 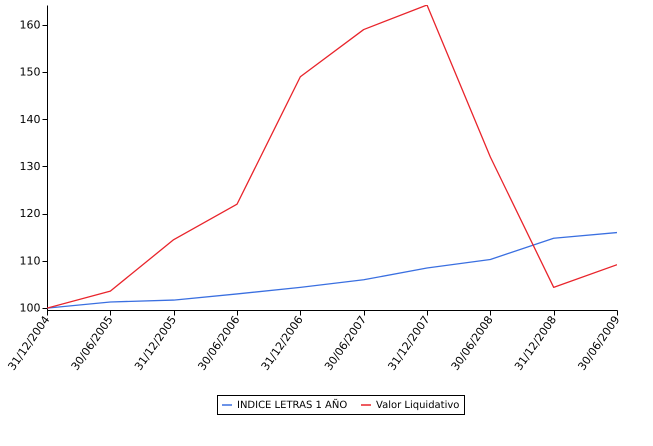 What do you see at coordinates (30, 119) in the screenshot?
I see `y-tick-label: 140` at bounding box center [30, 119].